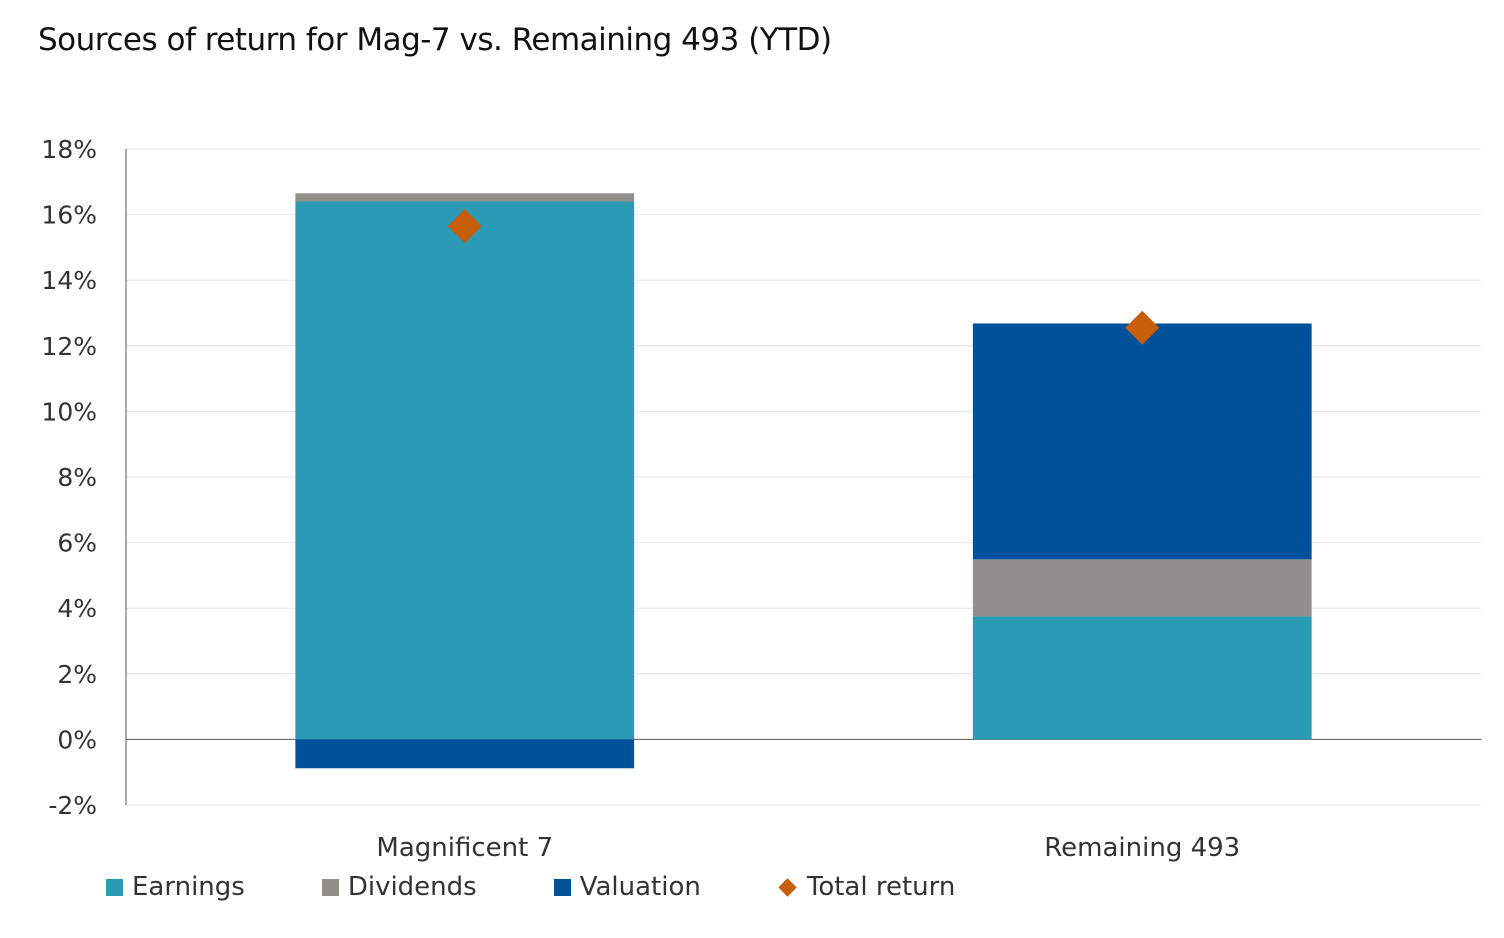  I want to click on x-category-label: Magnificent 7, so click(464, 848).